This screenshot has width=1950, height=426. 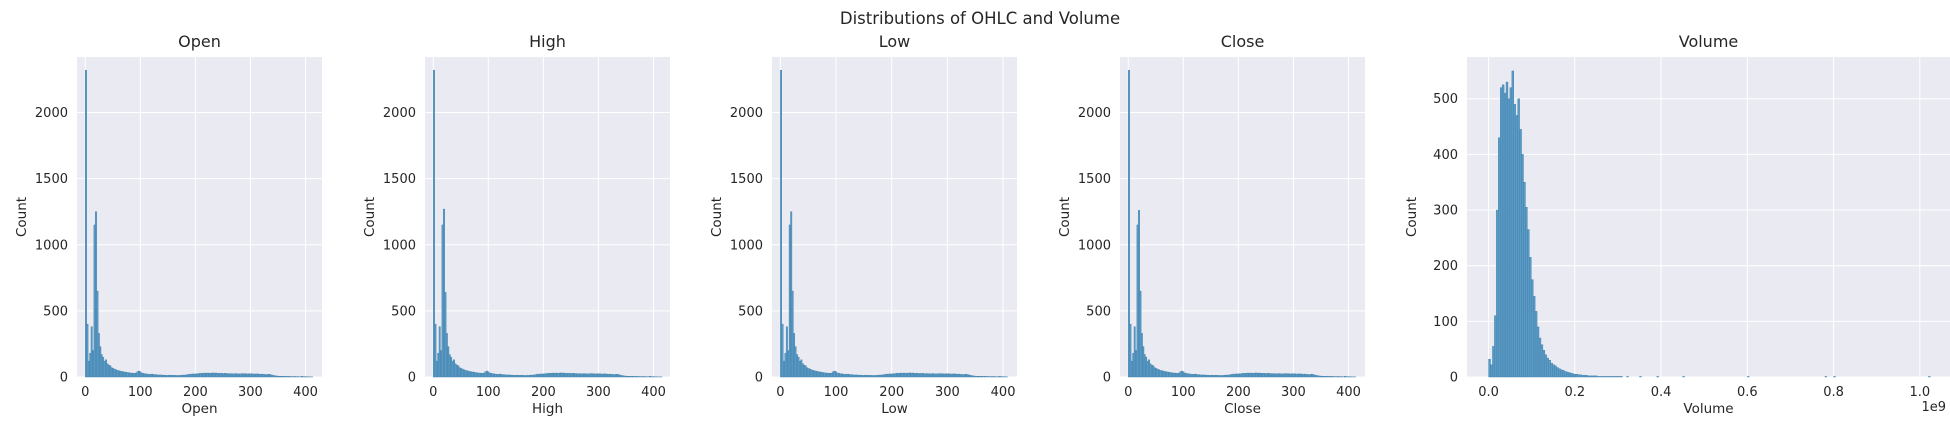 I want to click on histogram-bars, so click(x=548, y=224).